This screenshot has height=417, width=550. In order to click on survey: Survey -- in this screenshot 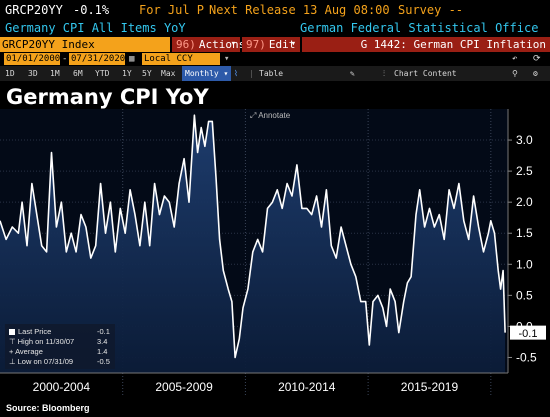, I will do `click(431, 10)`.